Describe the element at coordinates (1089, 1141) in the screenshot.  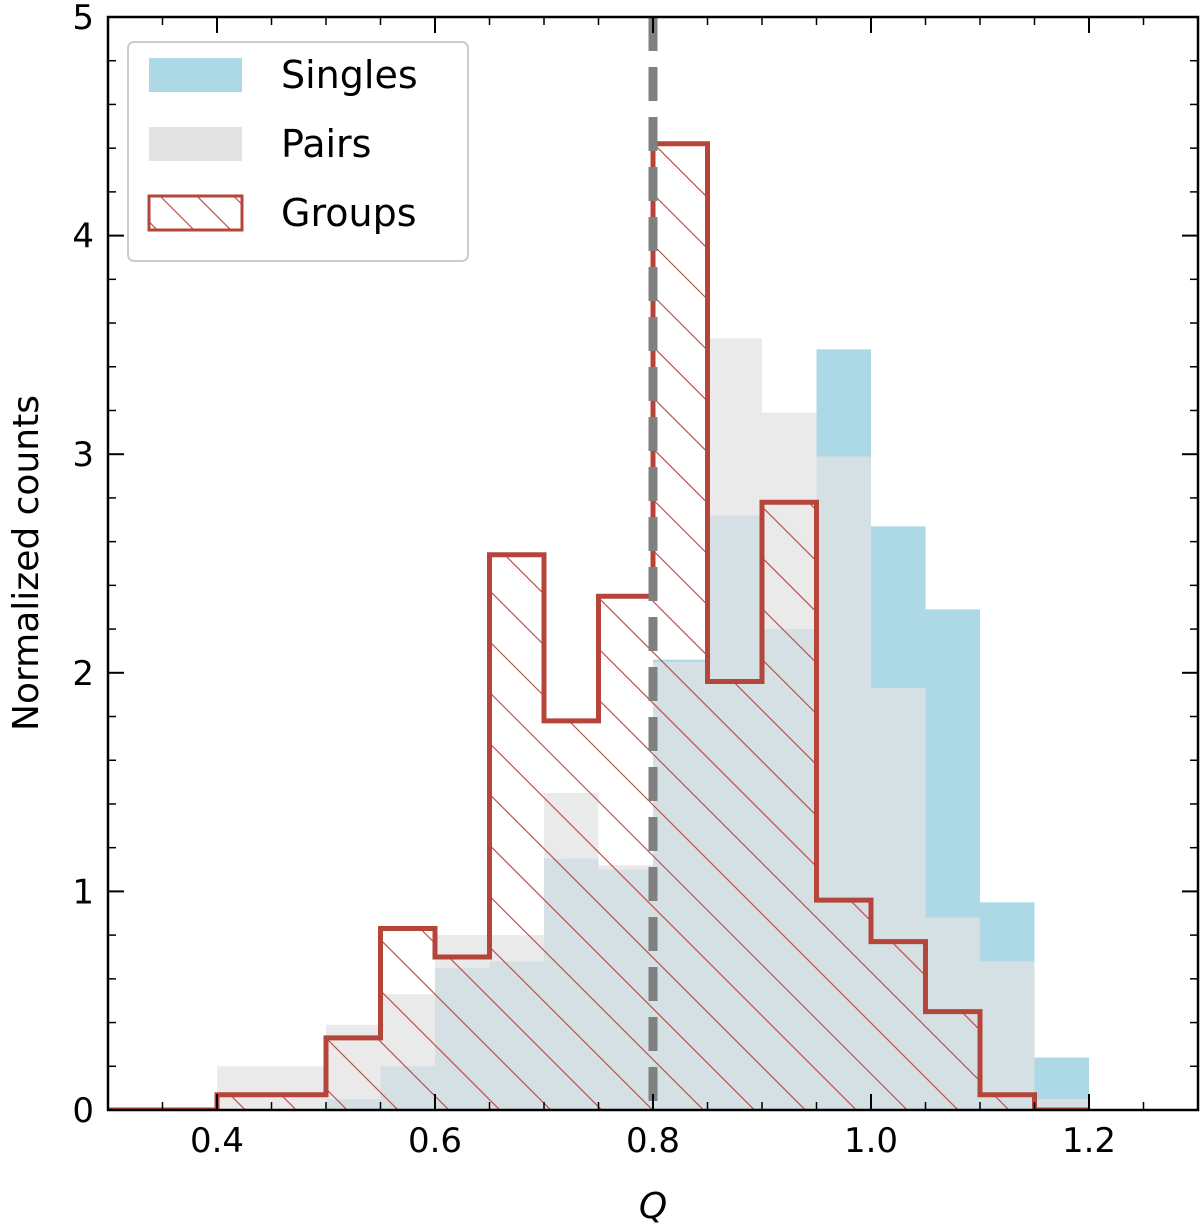
I see `x-tick-label: 1.2` at that location.